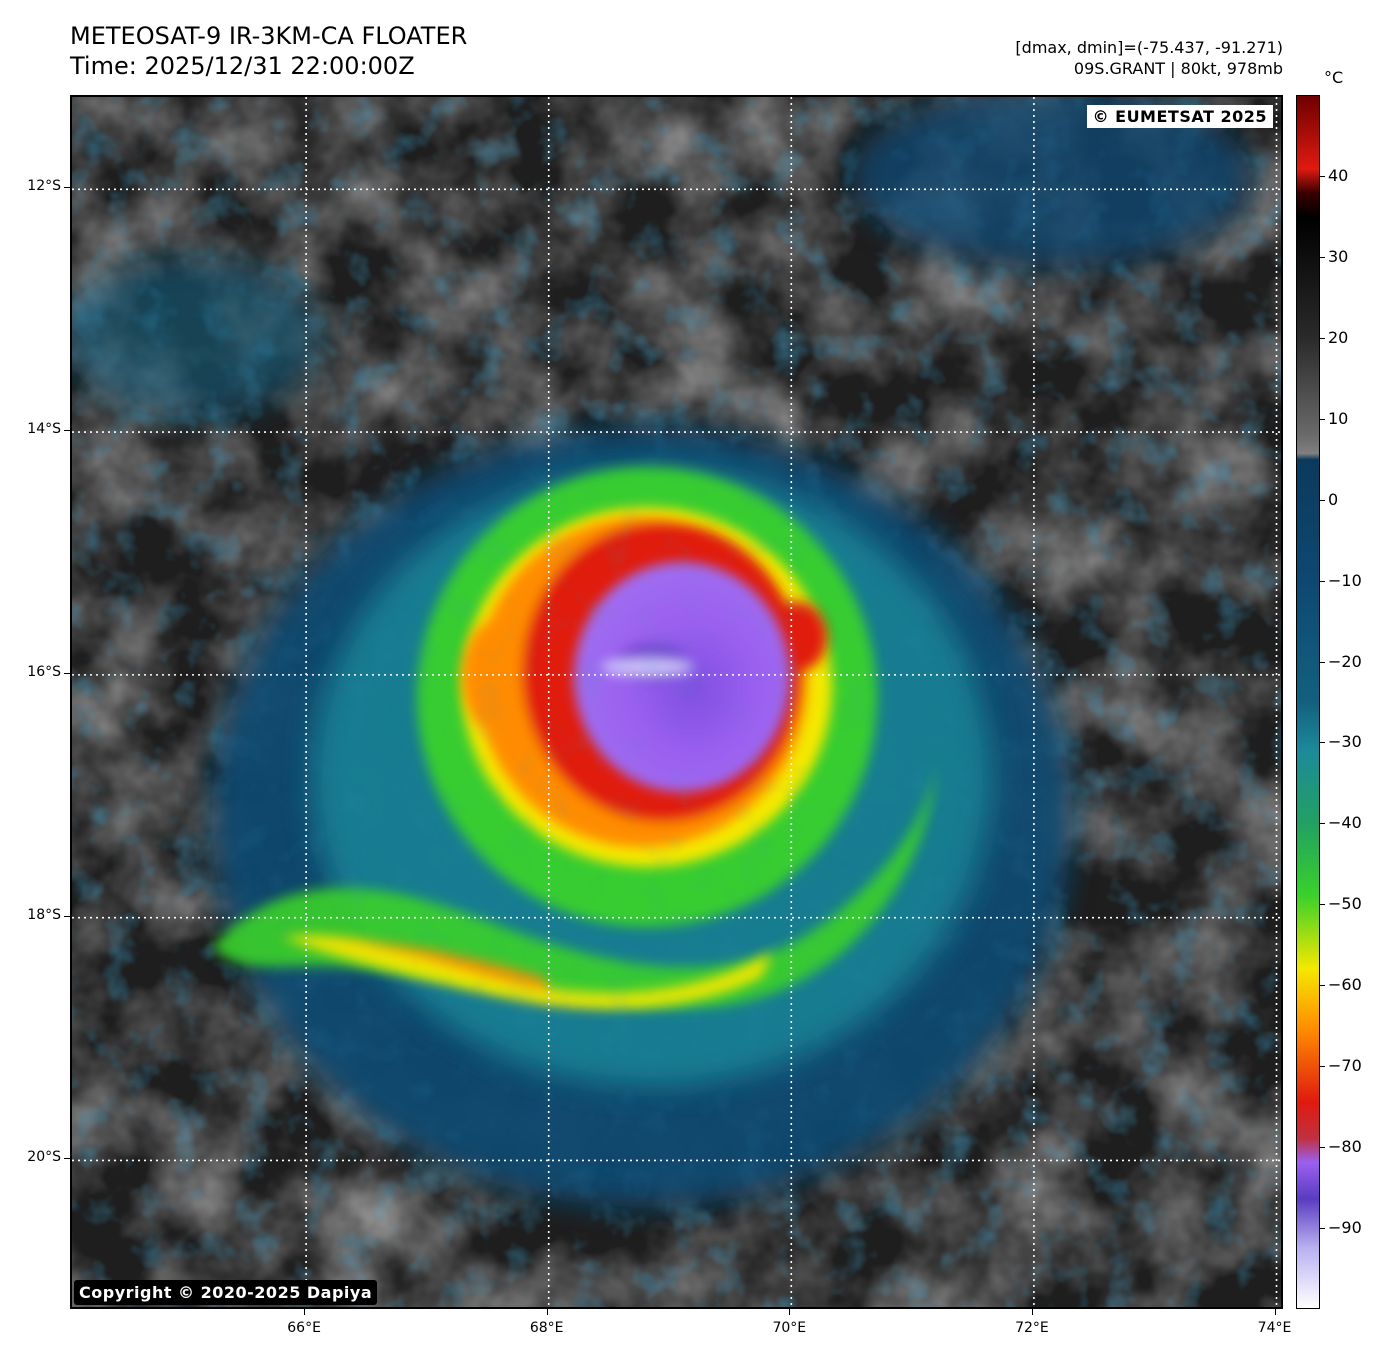 The width and height of the screenshot is (1388, 1359). Describe the element at coordinates (1338, 337) in the screenshot. I see `colorbar-label: 20` at that location.